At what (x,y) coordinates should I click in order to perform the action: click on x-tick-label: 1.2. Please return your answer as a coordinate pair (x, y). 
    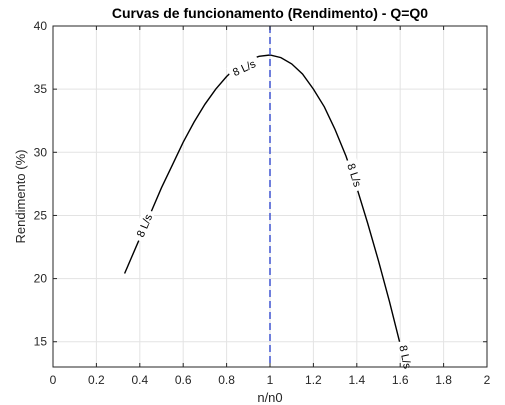
    Looking at the image, I should click on (313, 380).